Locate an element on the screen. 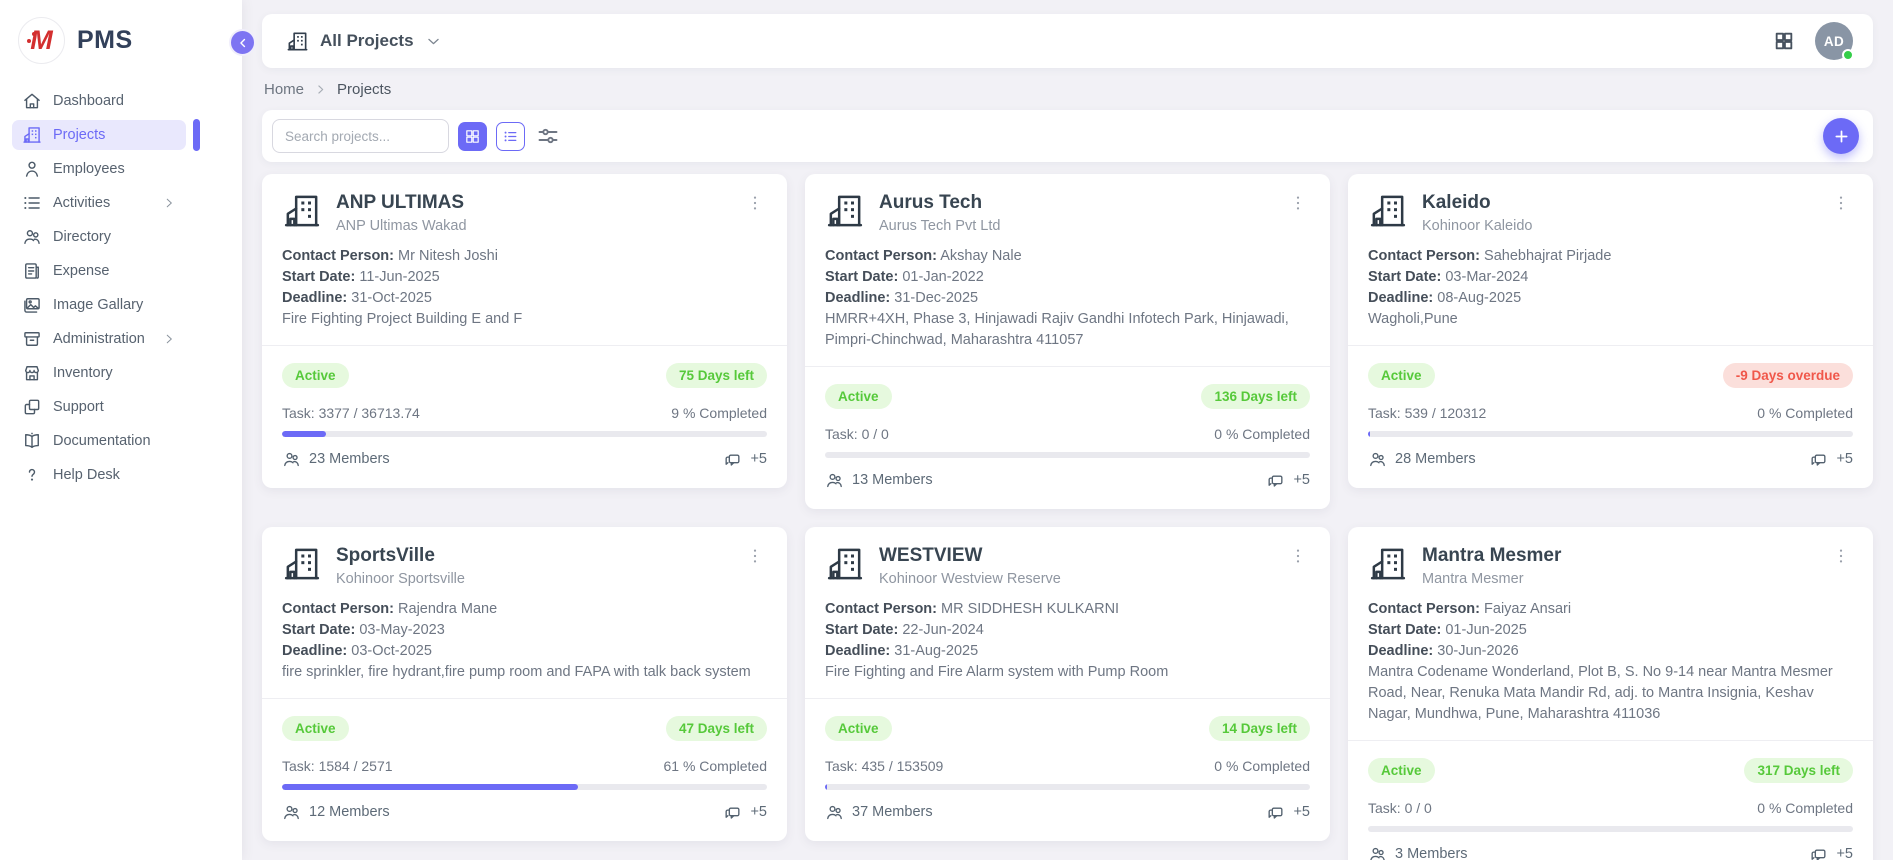 The image size is (1893, 860). sidebar-item-administration: Administration is located at coordinates (99, 339).